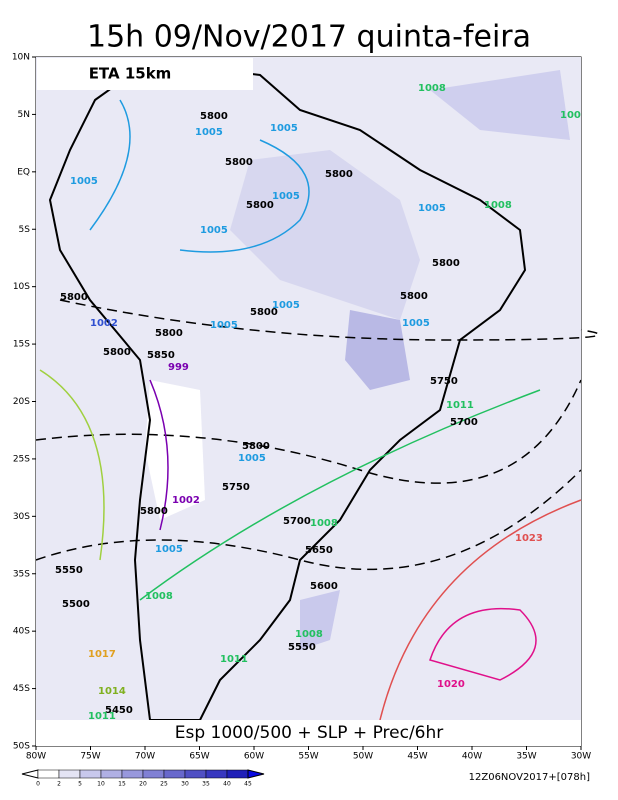  I want to click on model-box, so click(145, 74).